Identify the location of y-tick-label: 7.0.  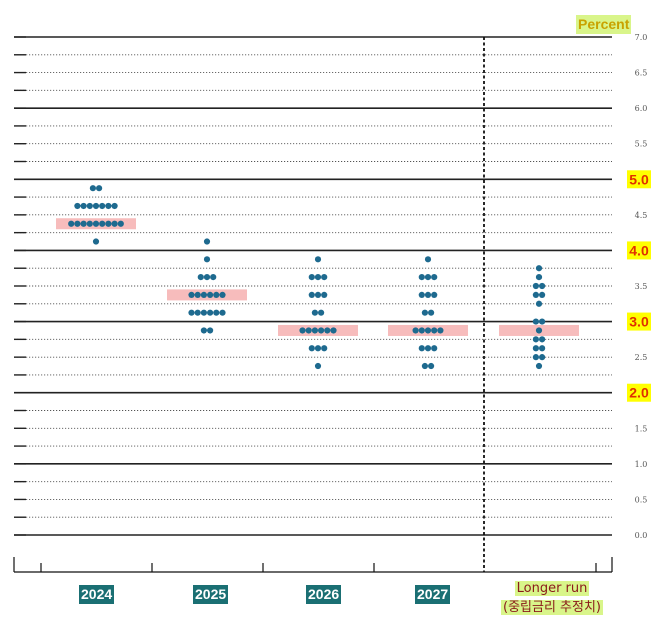
(641, 37).